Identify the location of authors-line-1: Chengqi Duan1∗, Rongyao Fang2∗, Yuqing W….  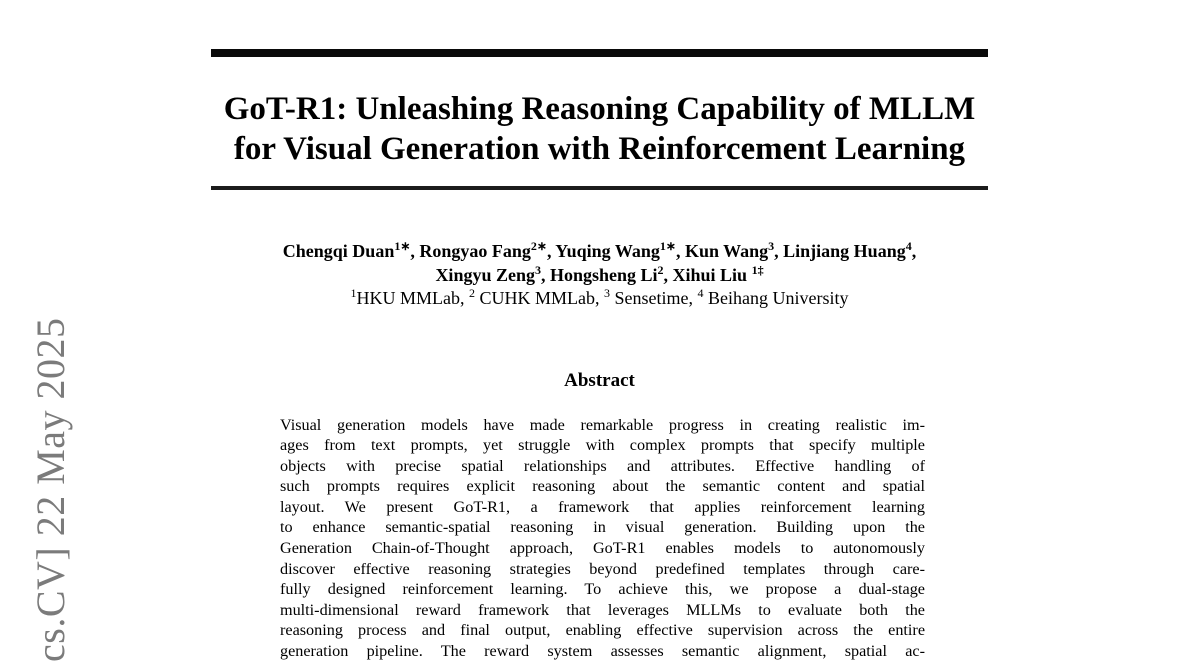
(599, 250).